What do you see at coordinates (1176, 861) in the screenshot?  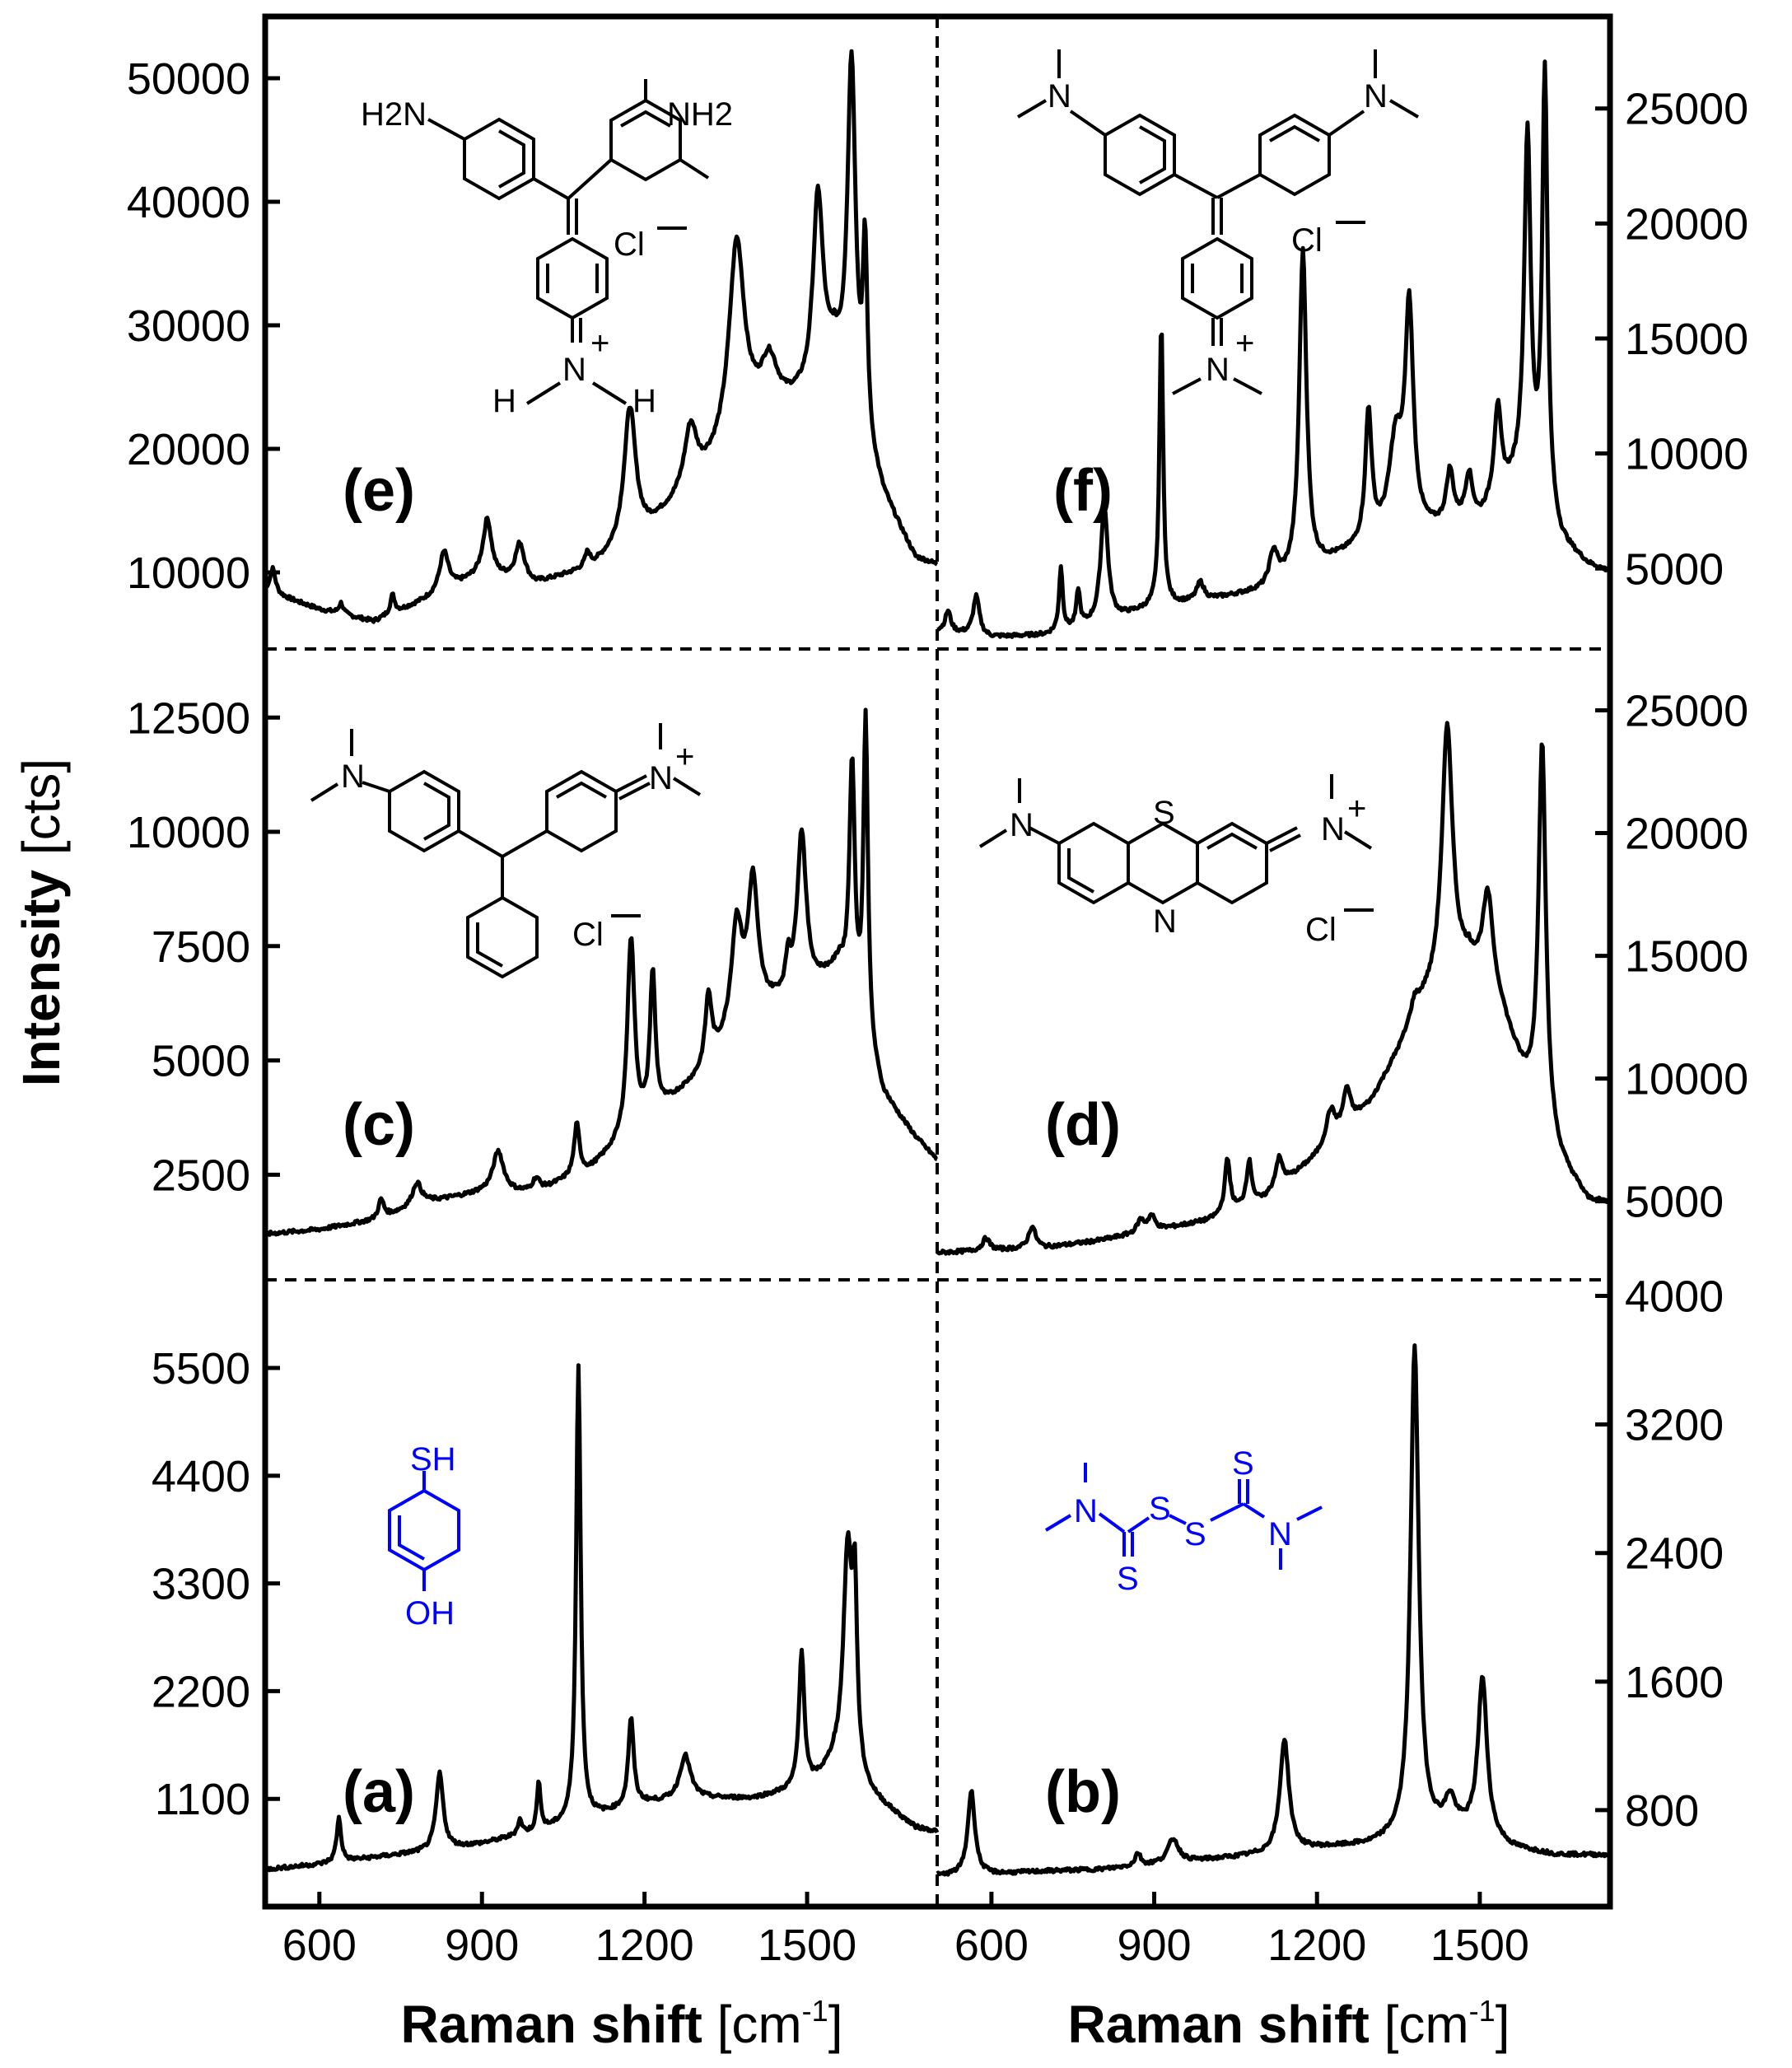 I see `structure-d: N N S N + Cl` at bounding box center [1176, 861].